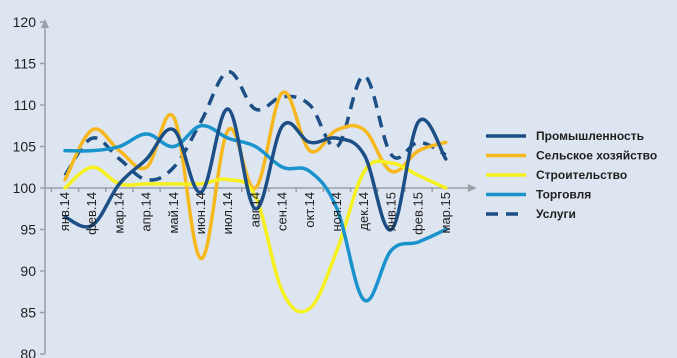 Image resolution: width=677 pixels, height=358 pixels. Describe the element at coordinates (173, 213) in the screenshot. I see `x-tick-label: май.14` at that location.